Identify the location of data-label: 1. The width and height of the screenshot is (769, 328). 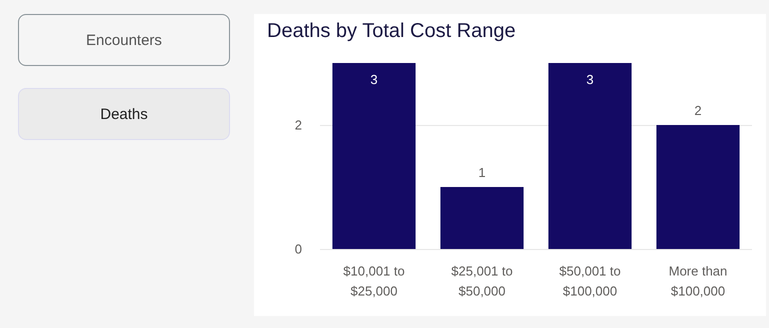
(482, 172).